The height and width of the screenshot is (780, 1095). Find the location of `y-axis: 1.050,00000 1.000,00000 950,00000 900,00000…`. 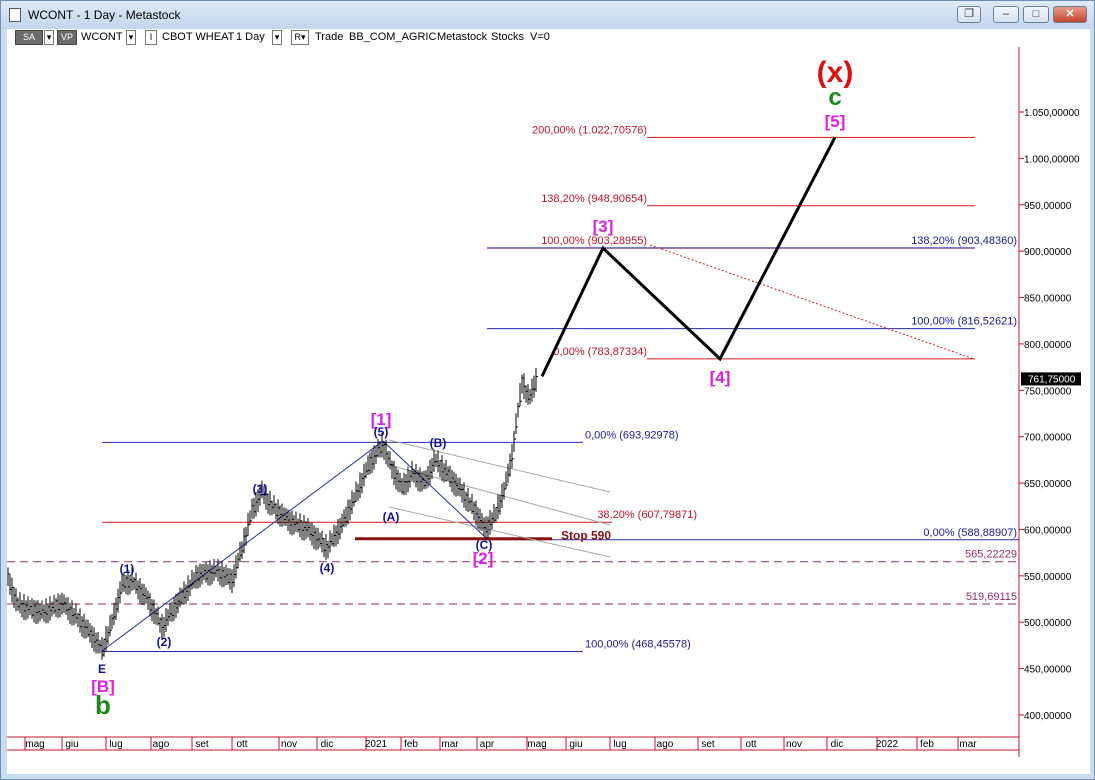

y-axis: 1.050,00000 1.000,00000 950,00000 900,00000… is located at coordinates (1050, 415).